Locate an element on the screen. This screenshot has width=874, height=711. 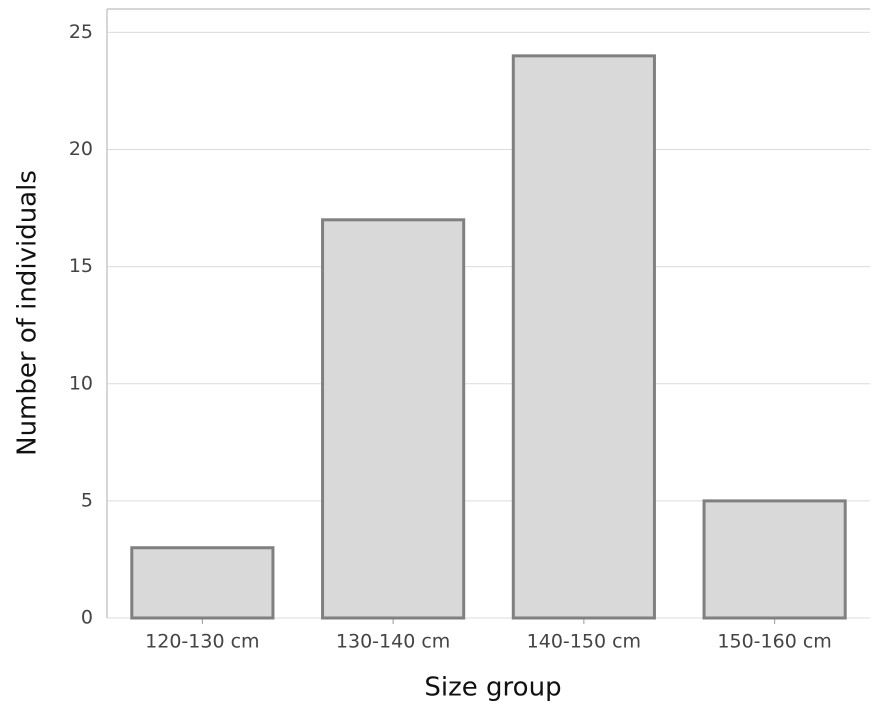
x-tick-label: 140-150 cm is located at coordinates (584, 642).